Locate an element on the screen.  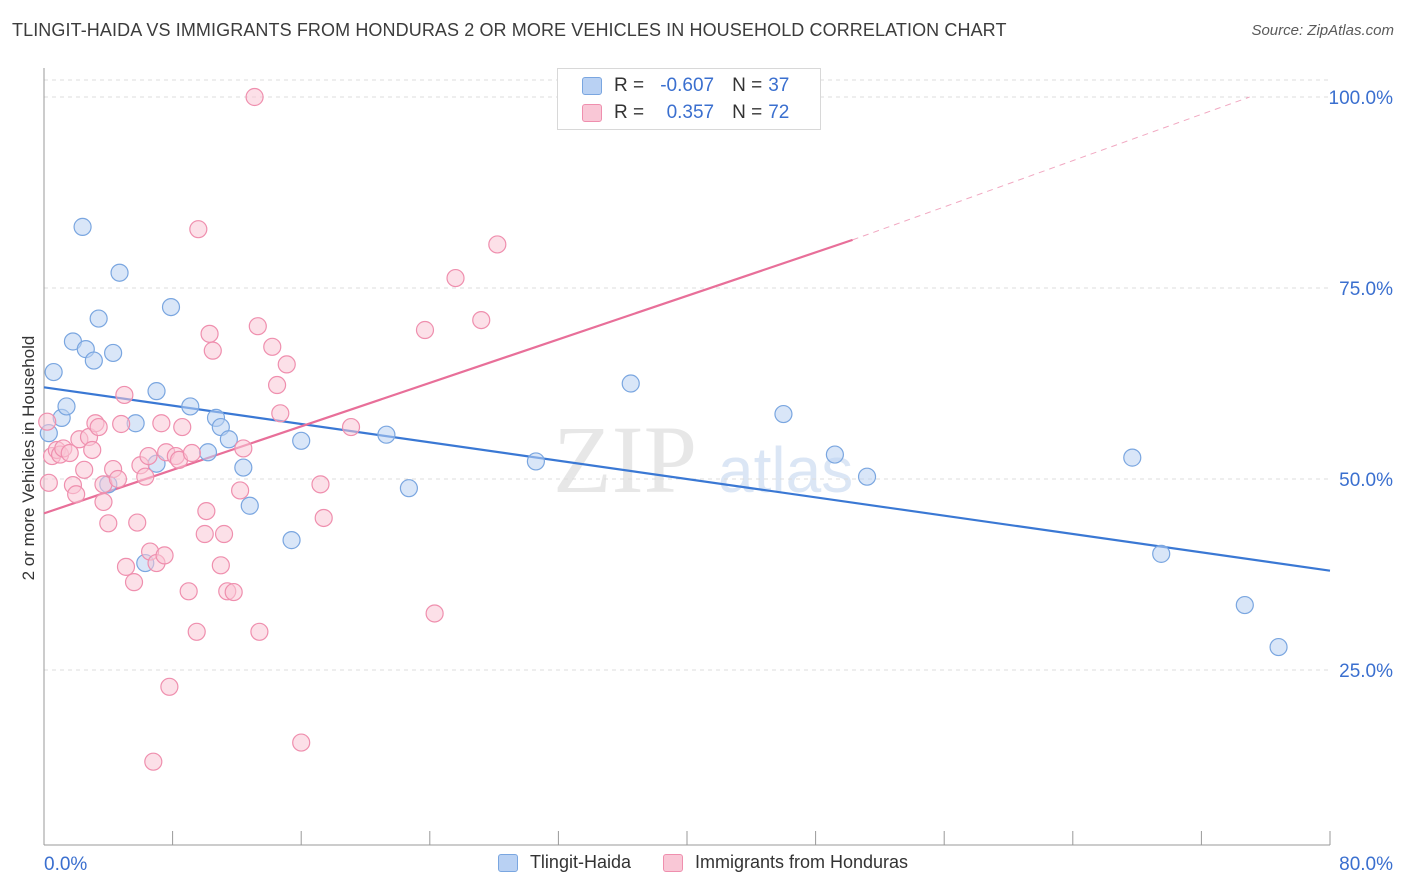
watermark-zip: ZIP is located at coordinates (625, 459).